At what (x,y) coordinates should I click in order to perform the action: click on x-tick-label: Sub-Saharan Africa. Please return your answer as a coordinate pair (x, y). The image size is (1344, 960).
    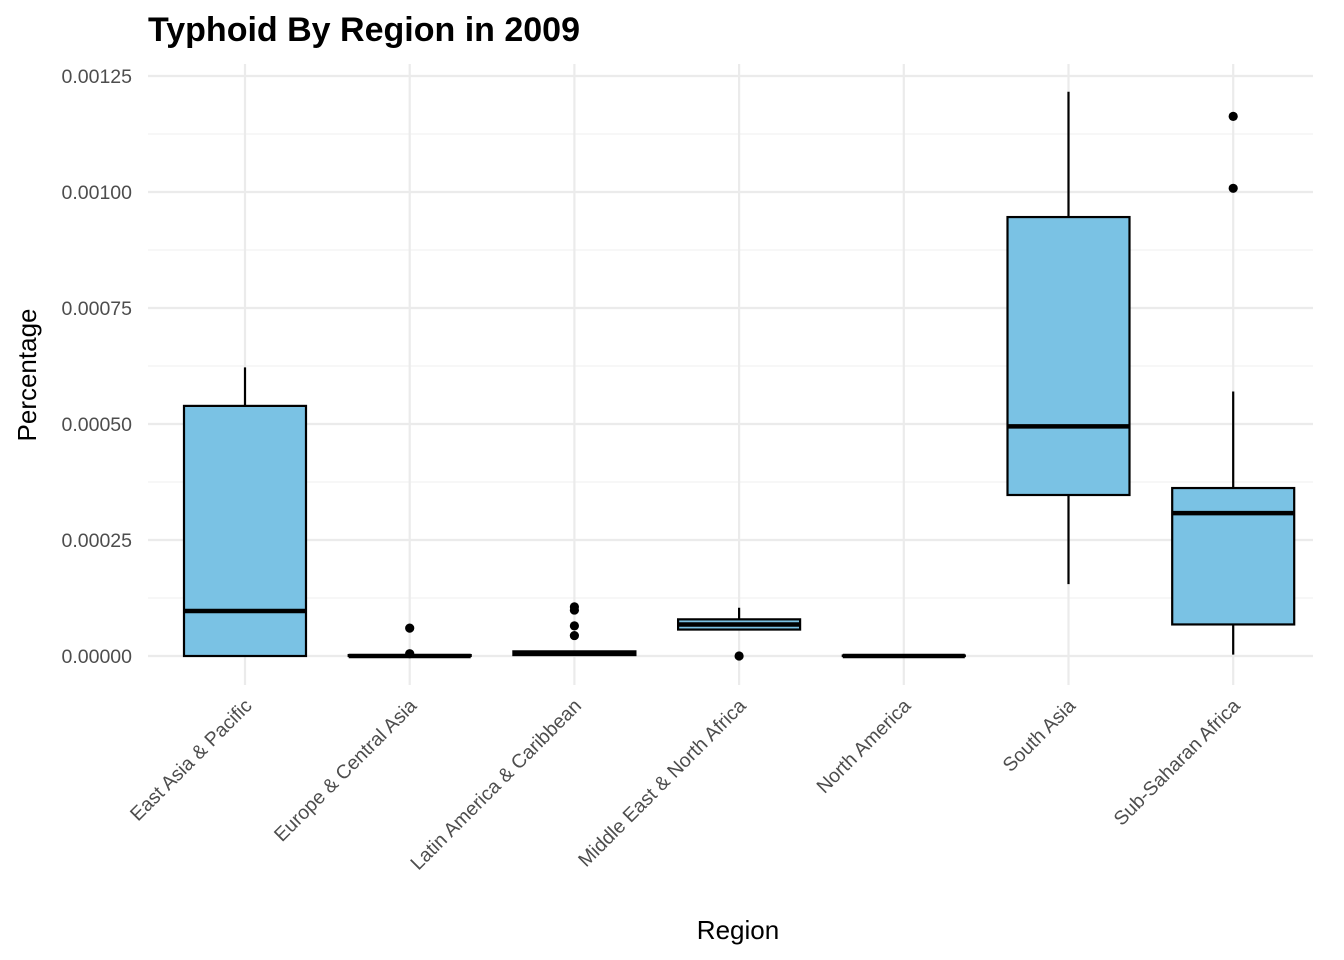
    Looking at the image, I should click on (1177, 762).